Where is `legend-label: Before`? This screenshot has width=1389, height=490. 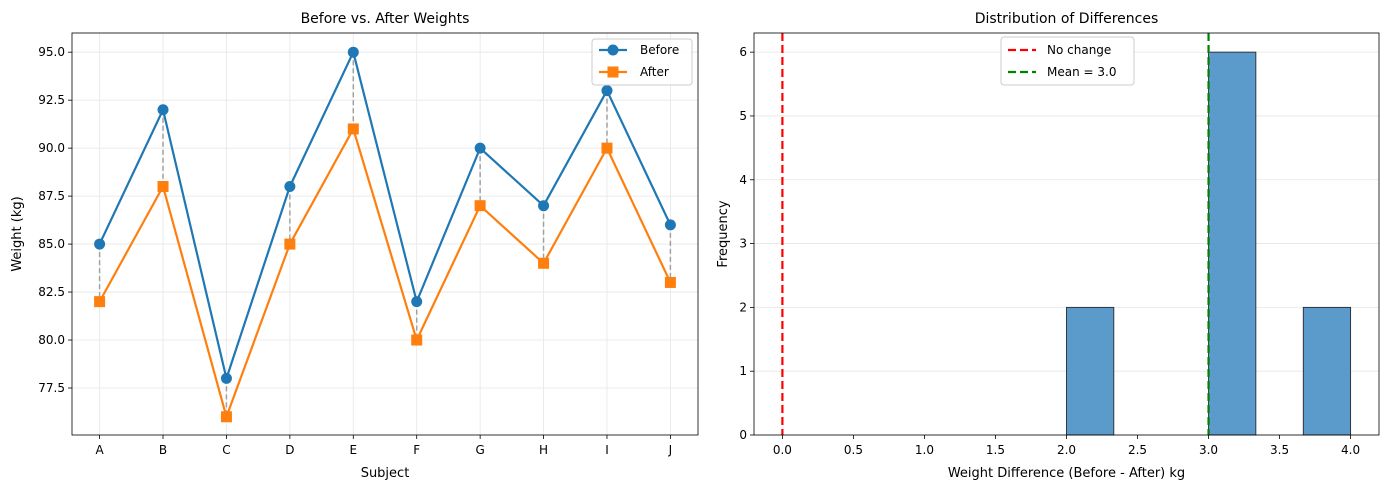
legend-label: Before is located at coordinates (659, 50).